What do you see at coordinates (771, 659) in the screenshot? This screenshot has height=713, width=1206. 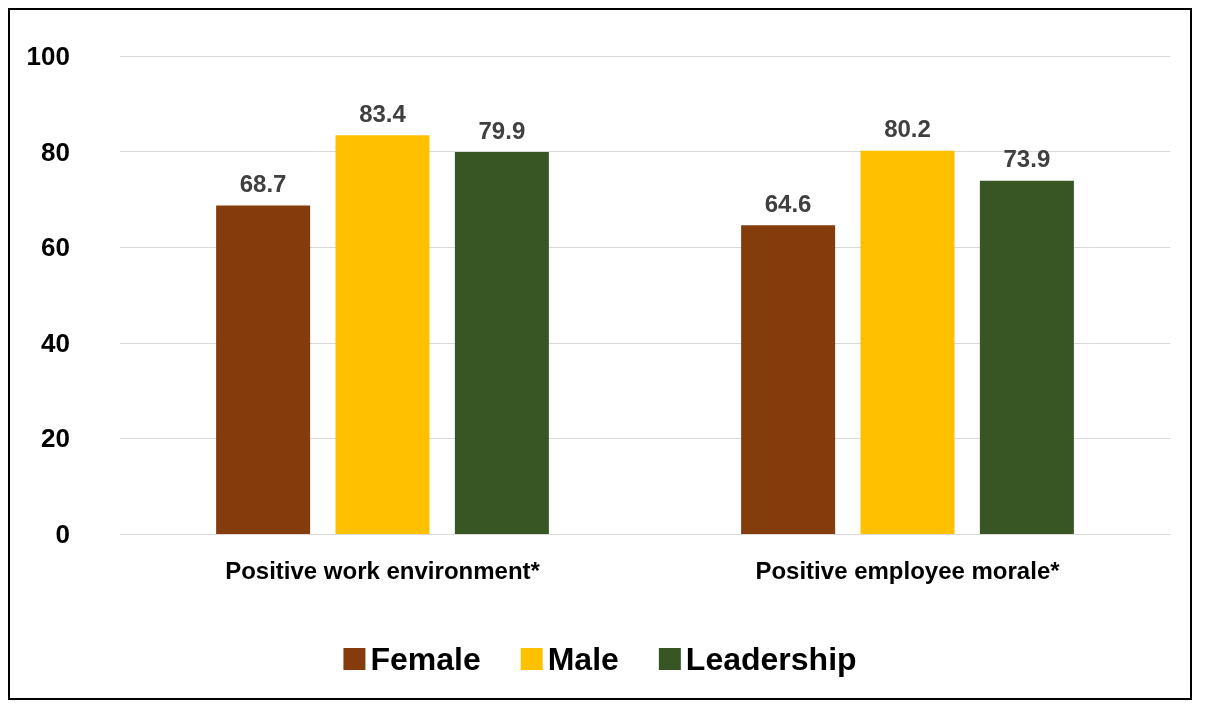 I see `legend-label: Leadership` at bounding box center [771, 659].